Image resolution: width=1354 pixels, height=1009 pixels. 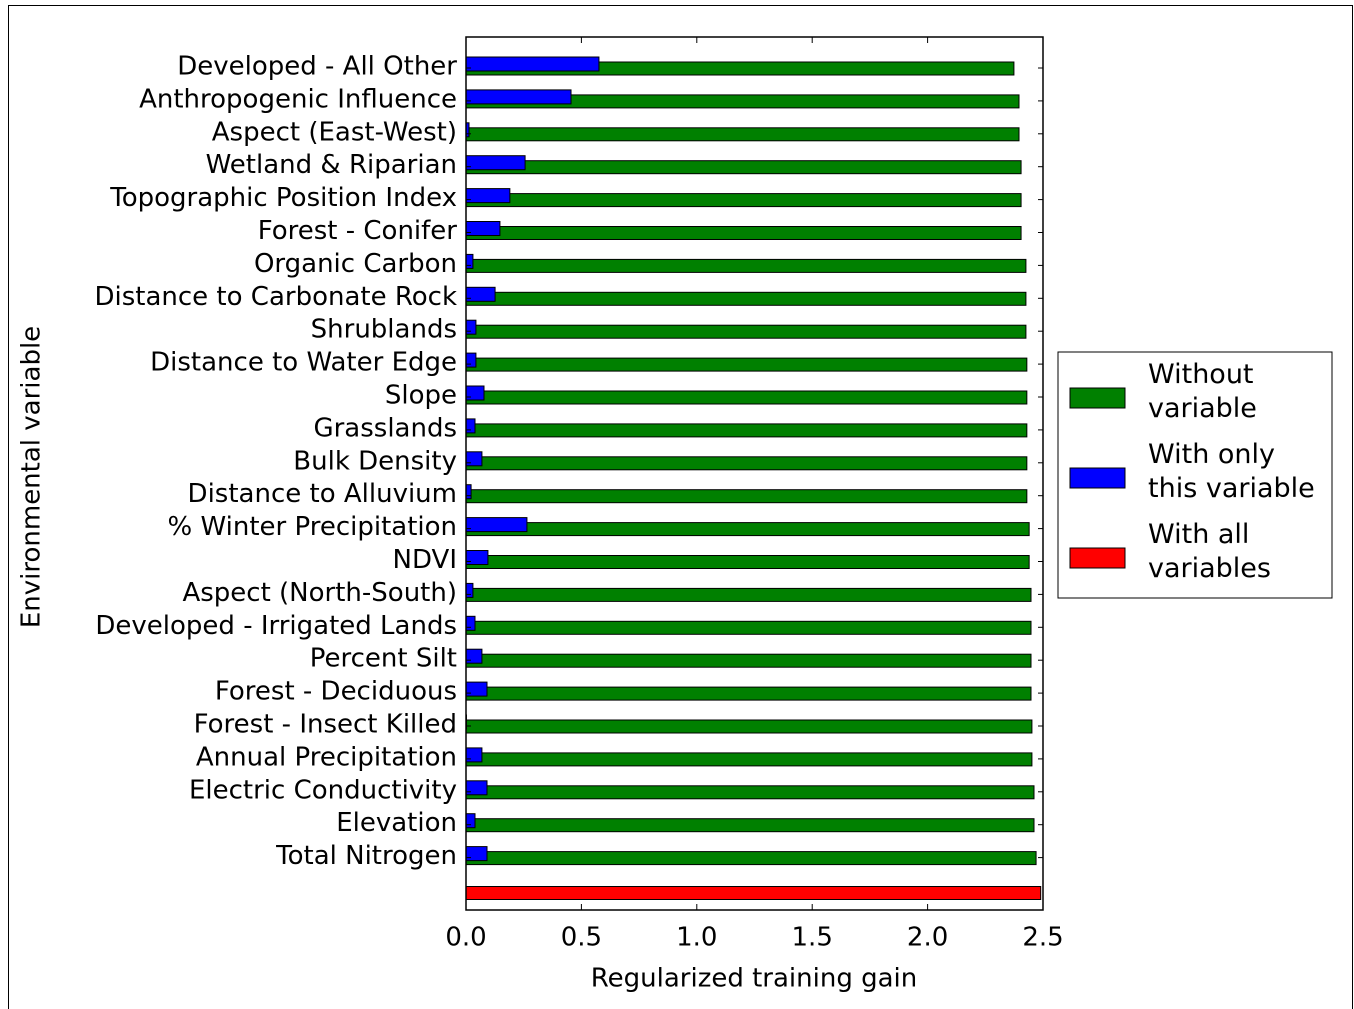 What do you see at coordinates (384, 330) in the screenshot?
I see `y-tick-label: Shrublands` at bounding box center [384, 330].